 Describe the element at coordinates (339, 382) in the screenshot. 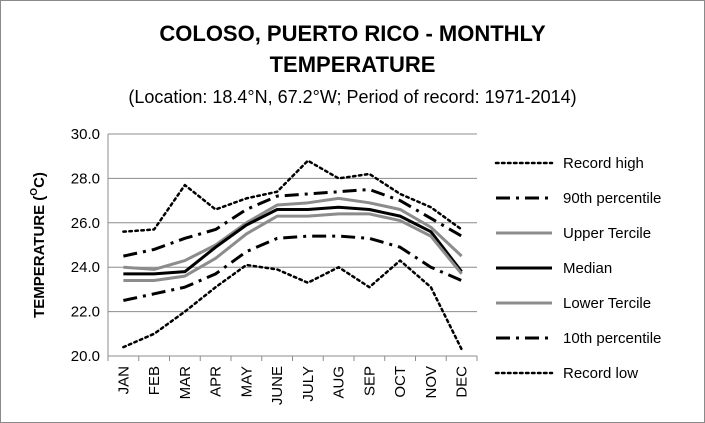

I see `x-tick-label: AUG` at that location.